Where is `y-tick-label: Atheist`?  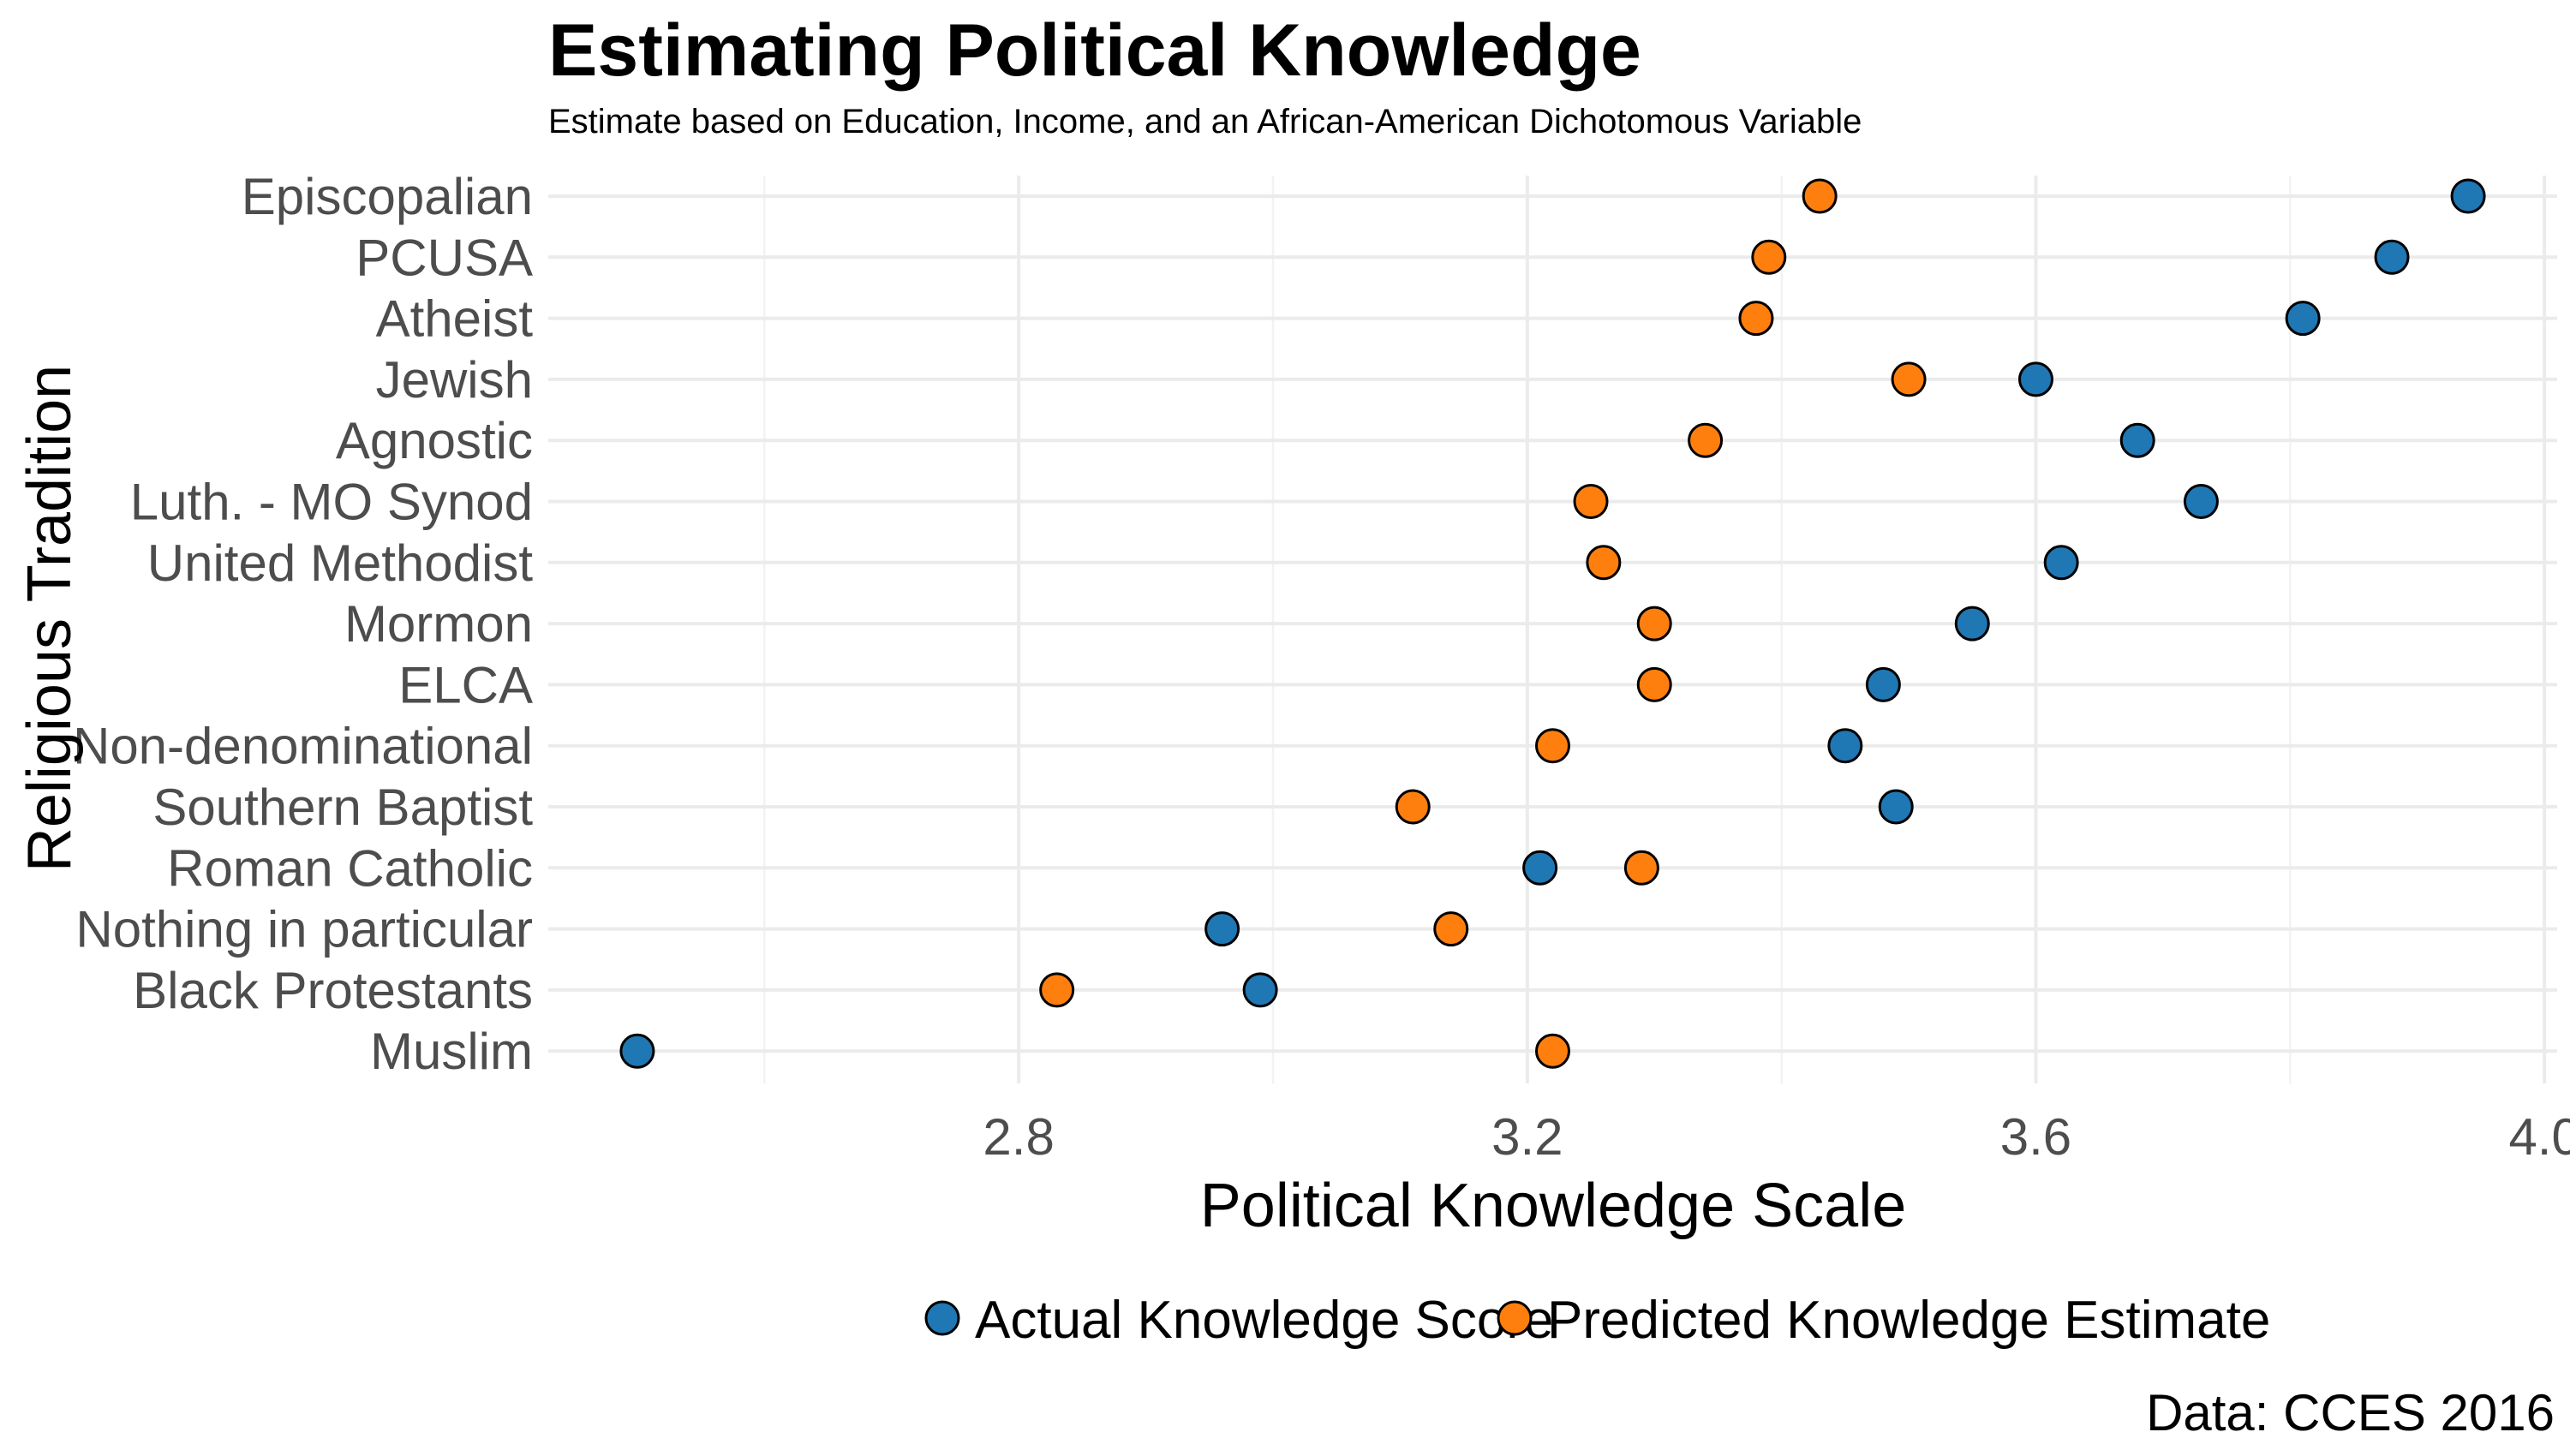 y-tick-label: Atheist is located at coordinates (455, 319).